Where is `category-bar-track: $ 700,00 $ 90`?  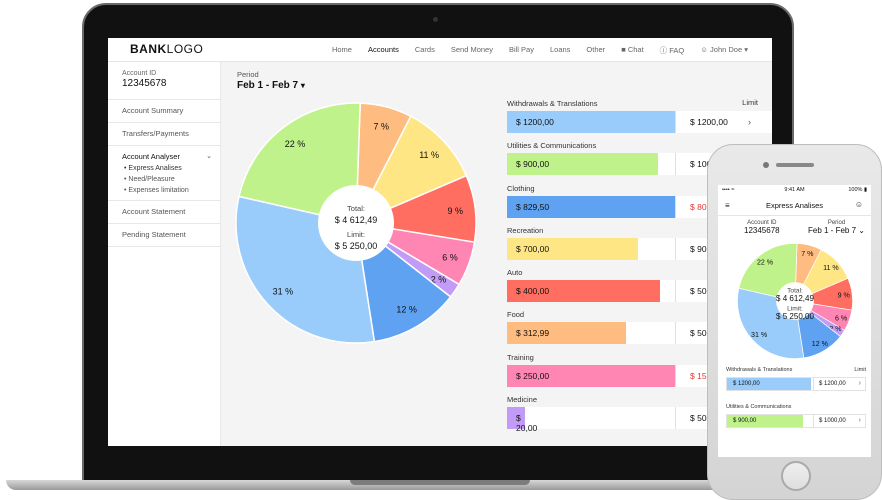
category-bar-track: $ 700,00 $ 90 is located at coordinates (639, 248).